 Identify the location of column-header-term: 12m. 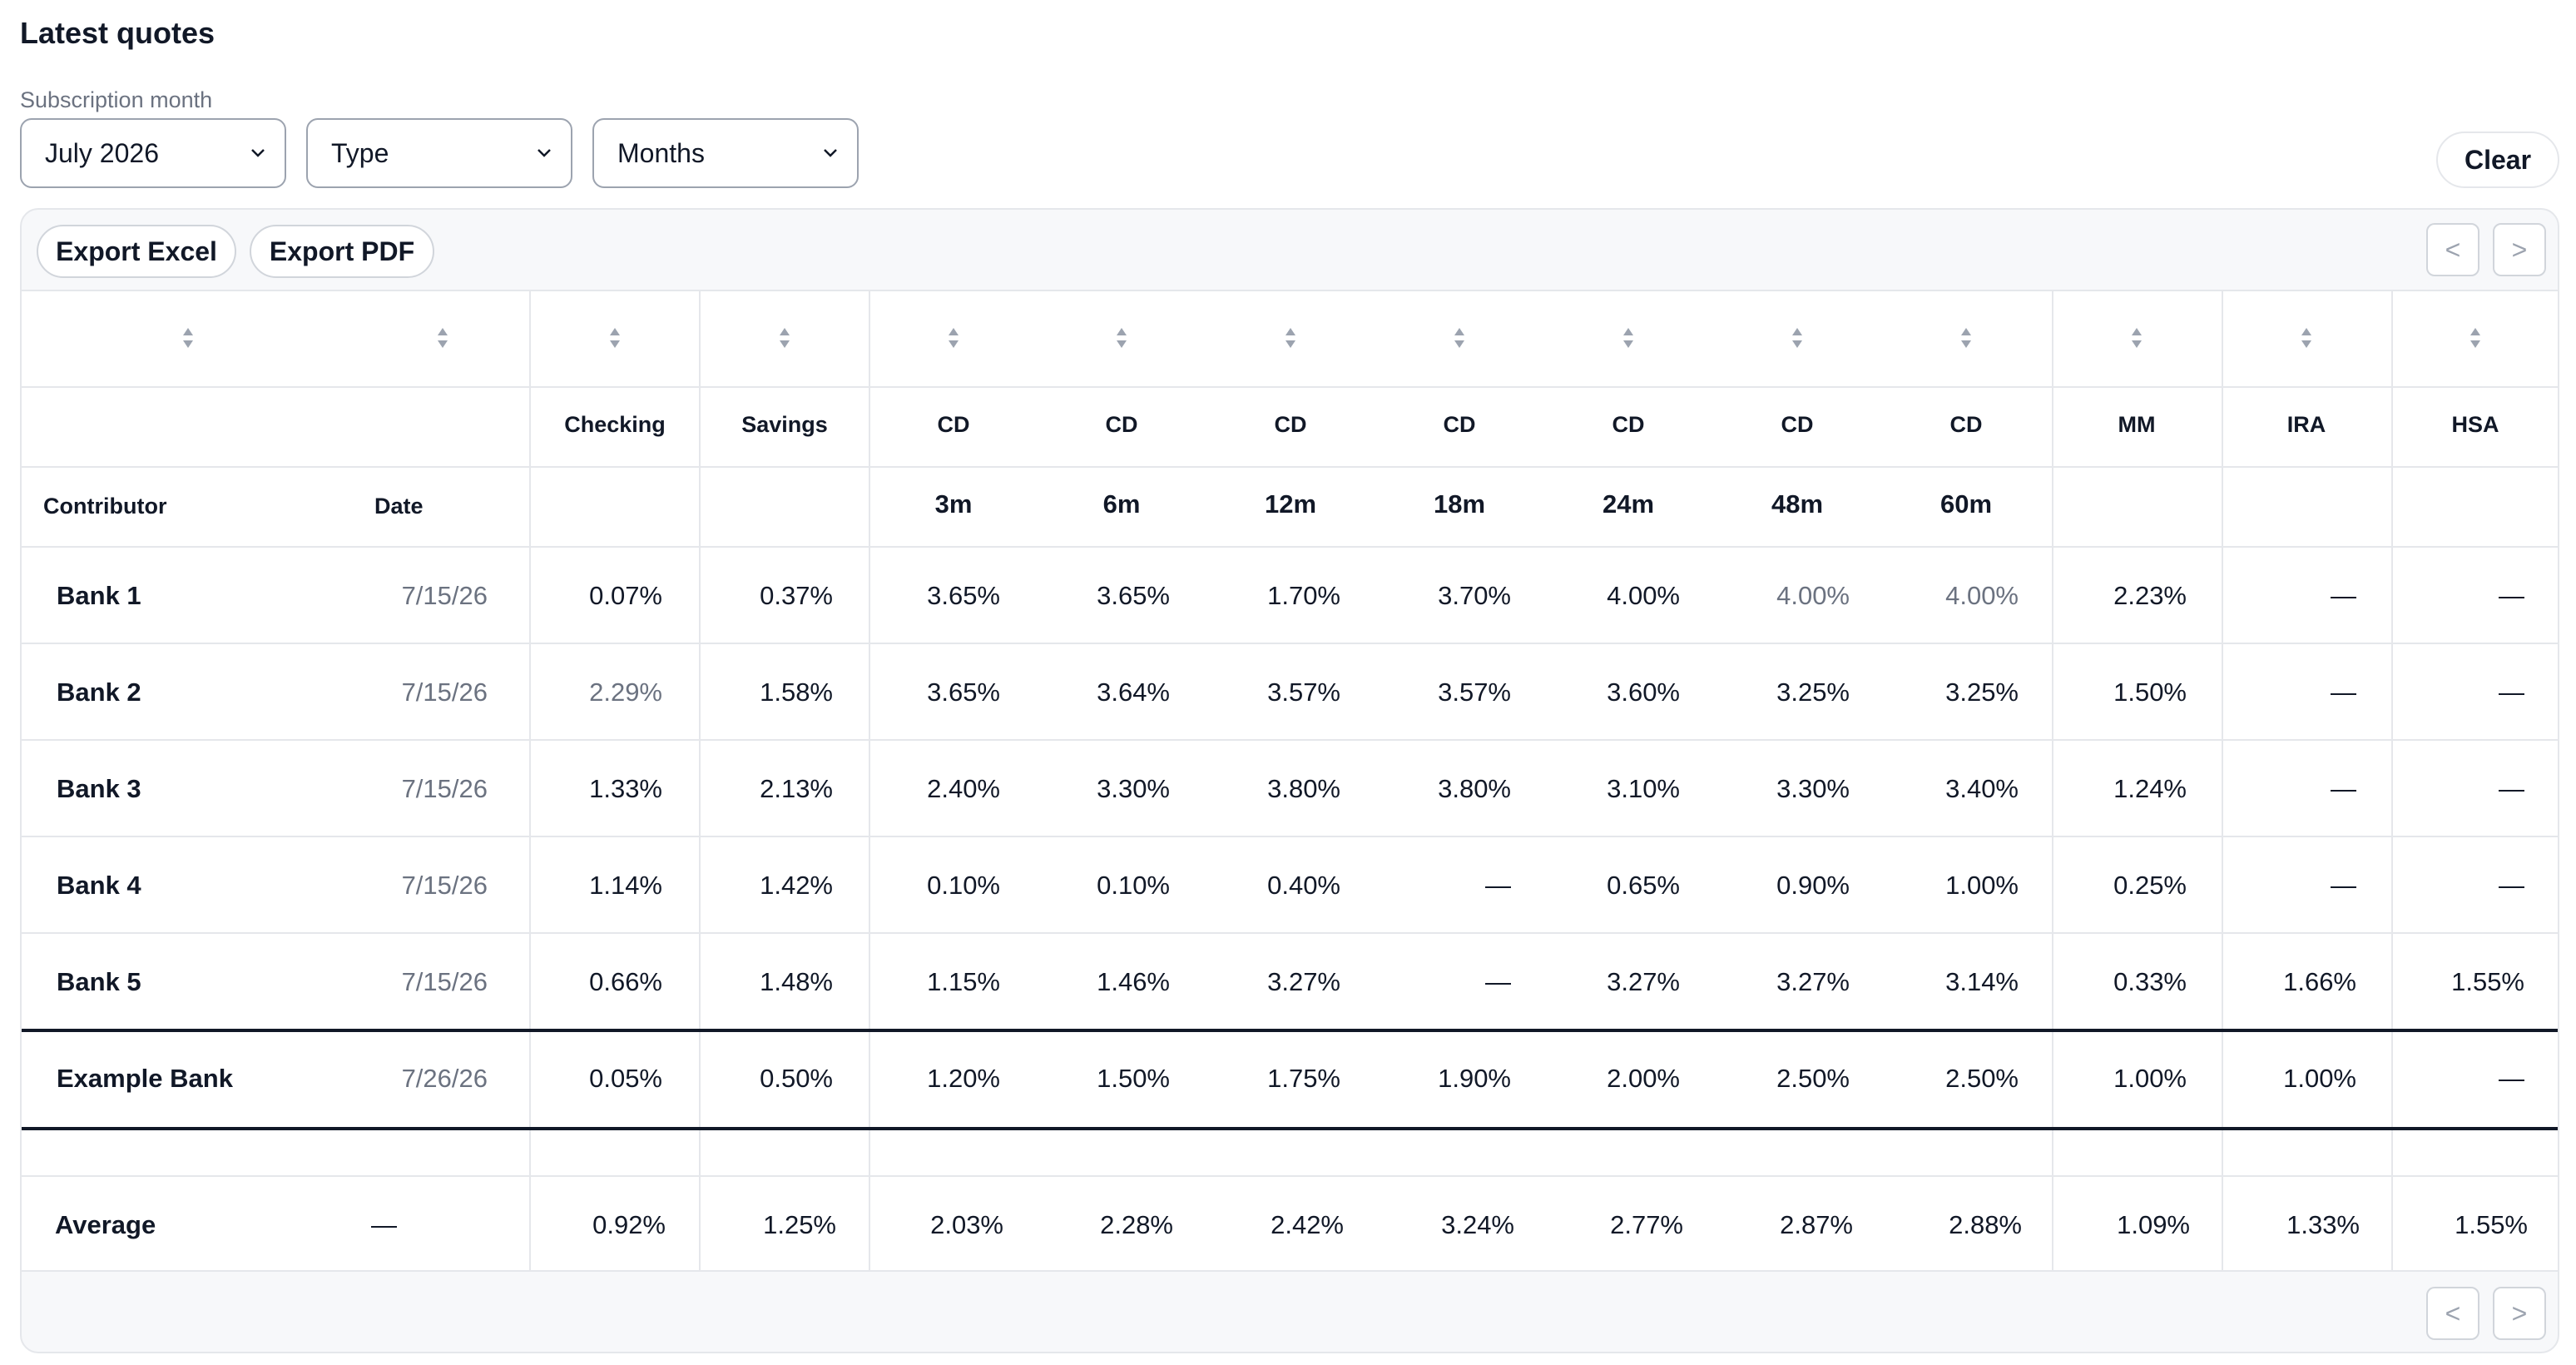
(1290, 504).